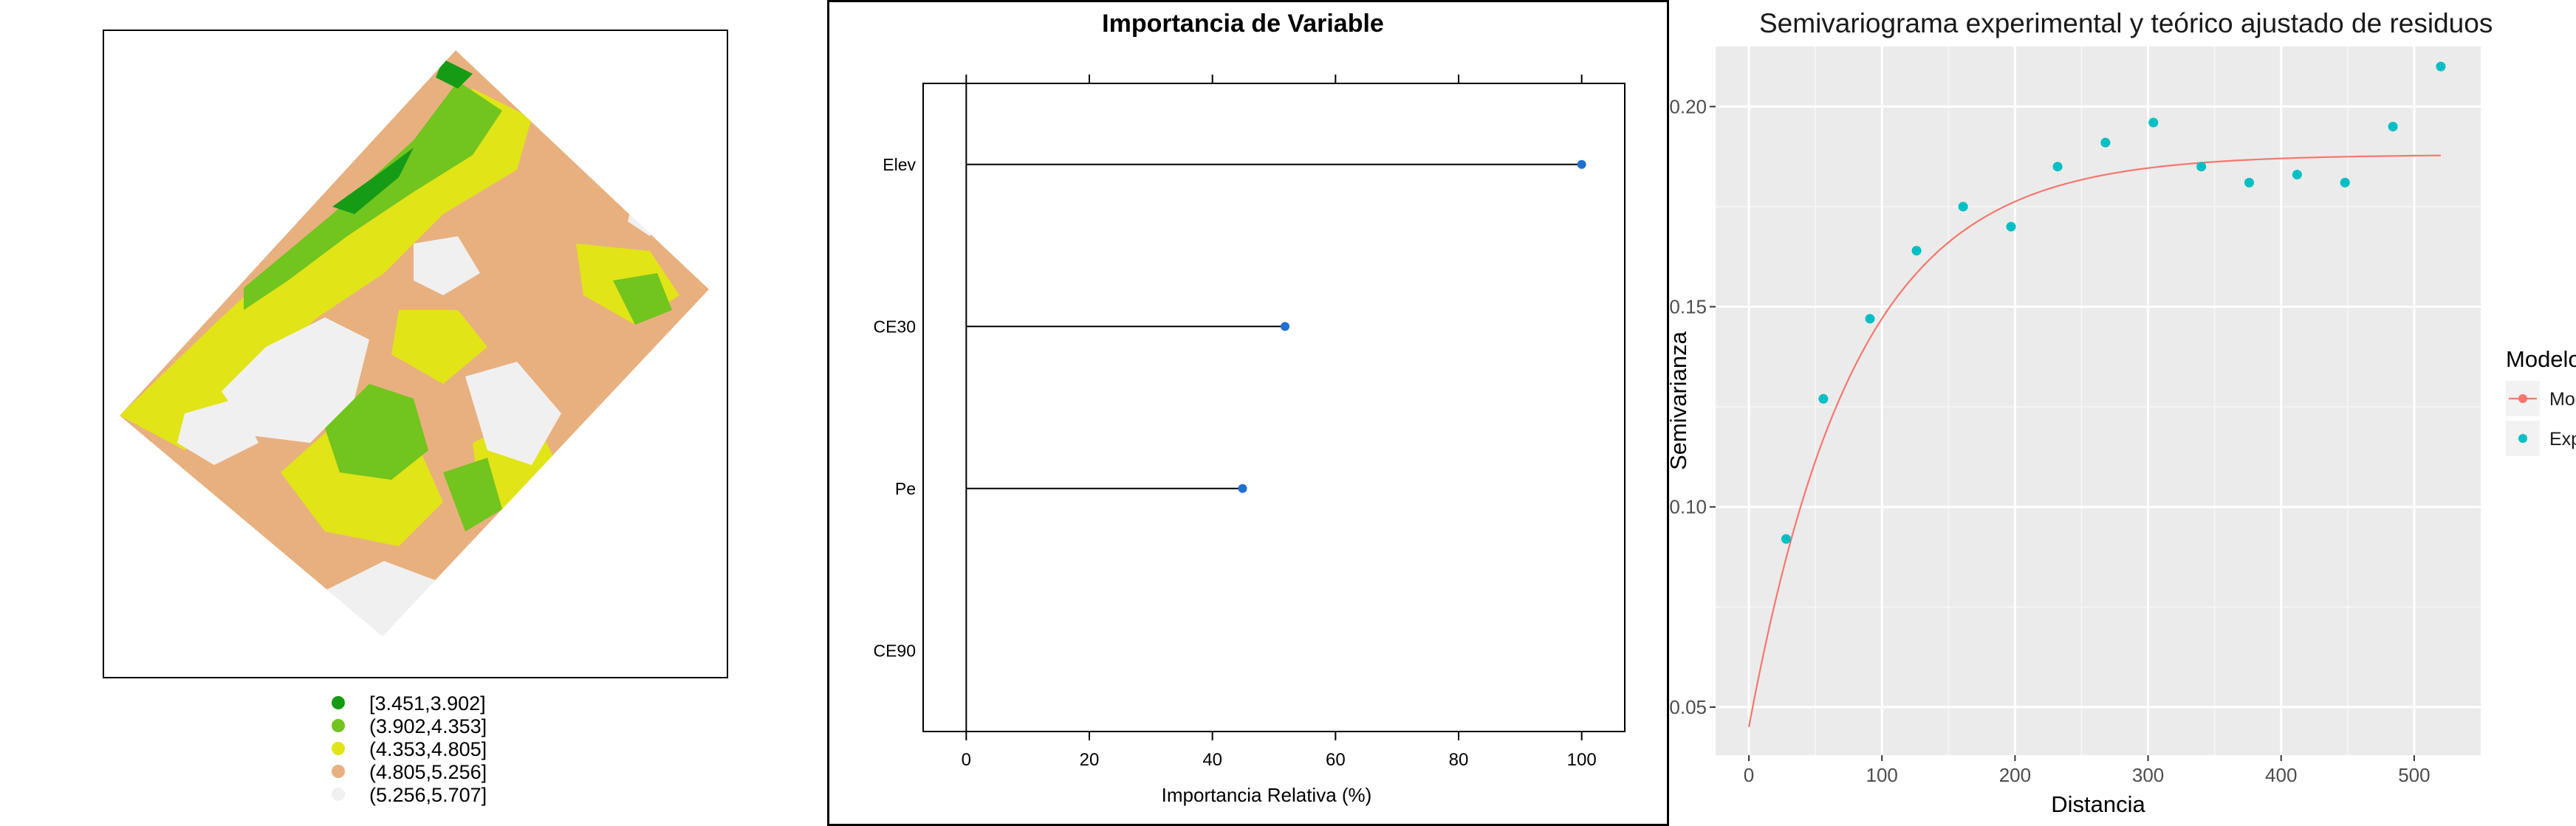  Describe the element at coordinates (428, 772) in the screenshot. I see `legend-label: (4.805,5.256]` at that location.